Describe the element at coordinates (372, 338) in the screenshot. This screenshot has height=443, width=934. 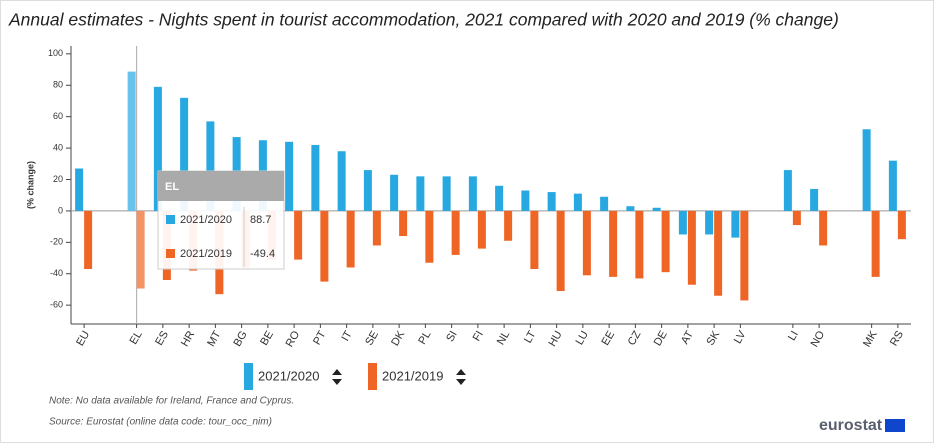
I see `x-tick-label: SE` at that location.